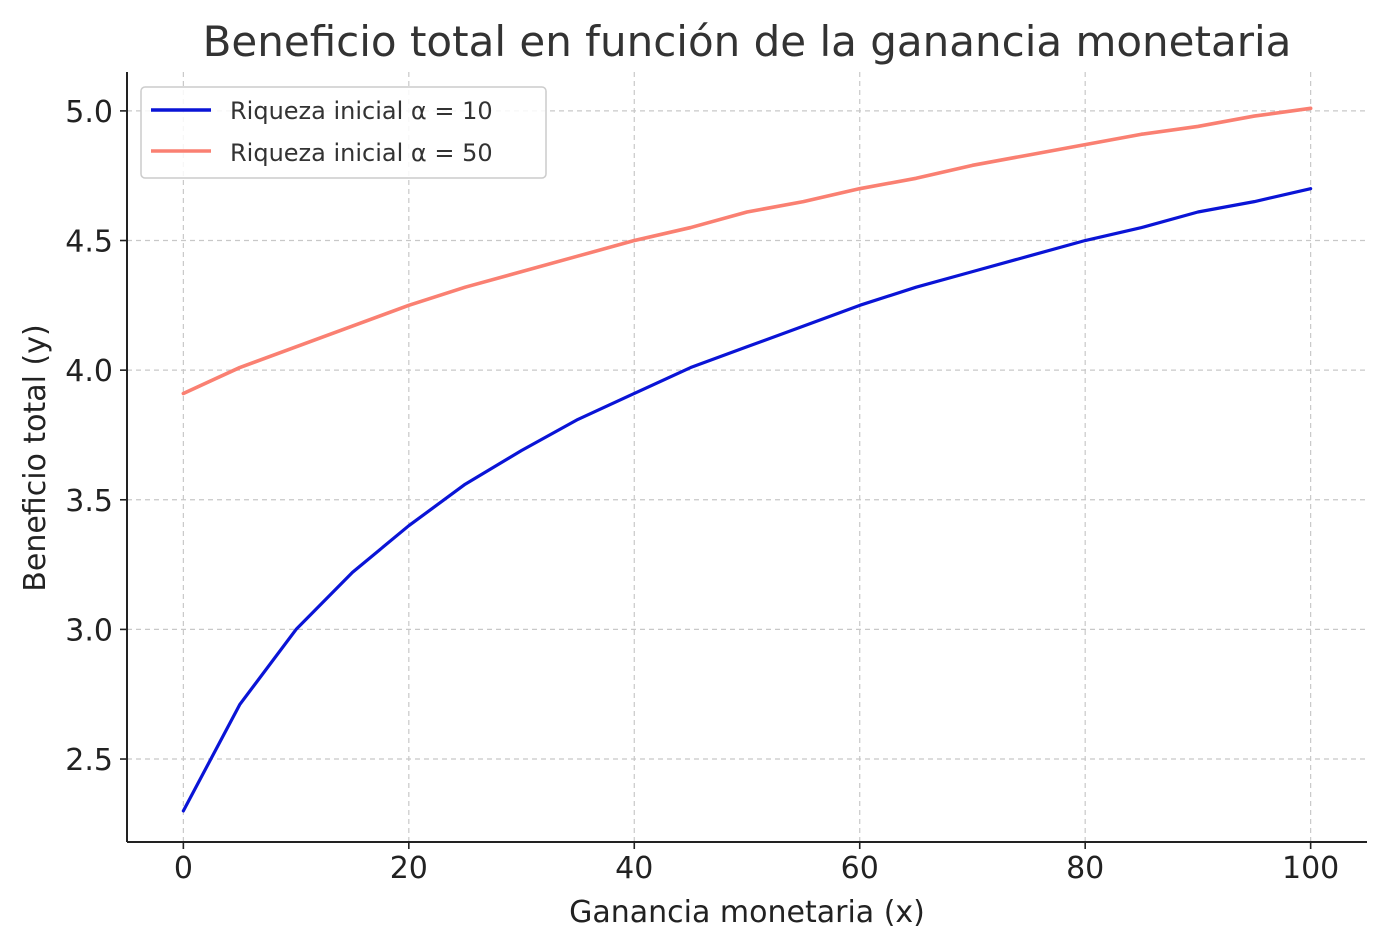 Image resolution: width=1387 pixels, height=949 pixels. What do you see at coordinates (89, 760) in the screenshot?
I see `y-tick-label: 2.5` at bounding box center [89, 760].